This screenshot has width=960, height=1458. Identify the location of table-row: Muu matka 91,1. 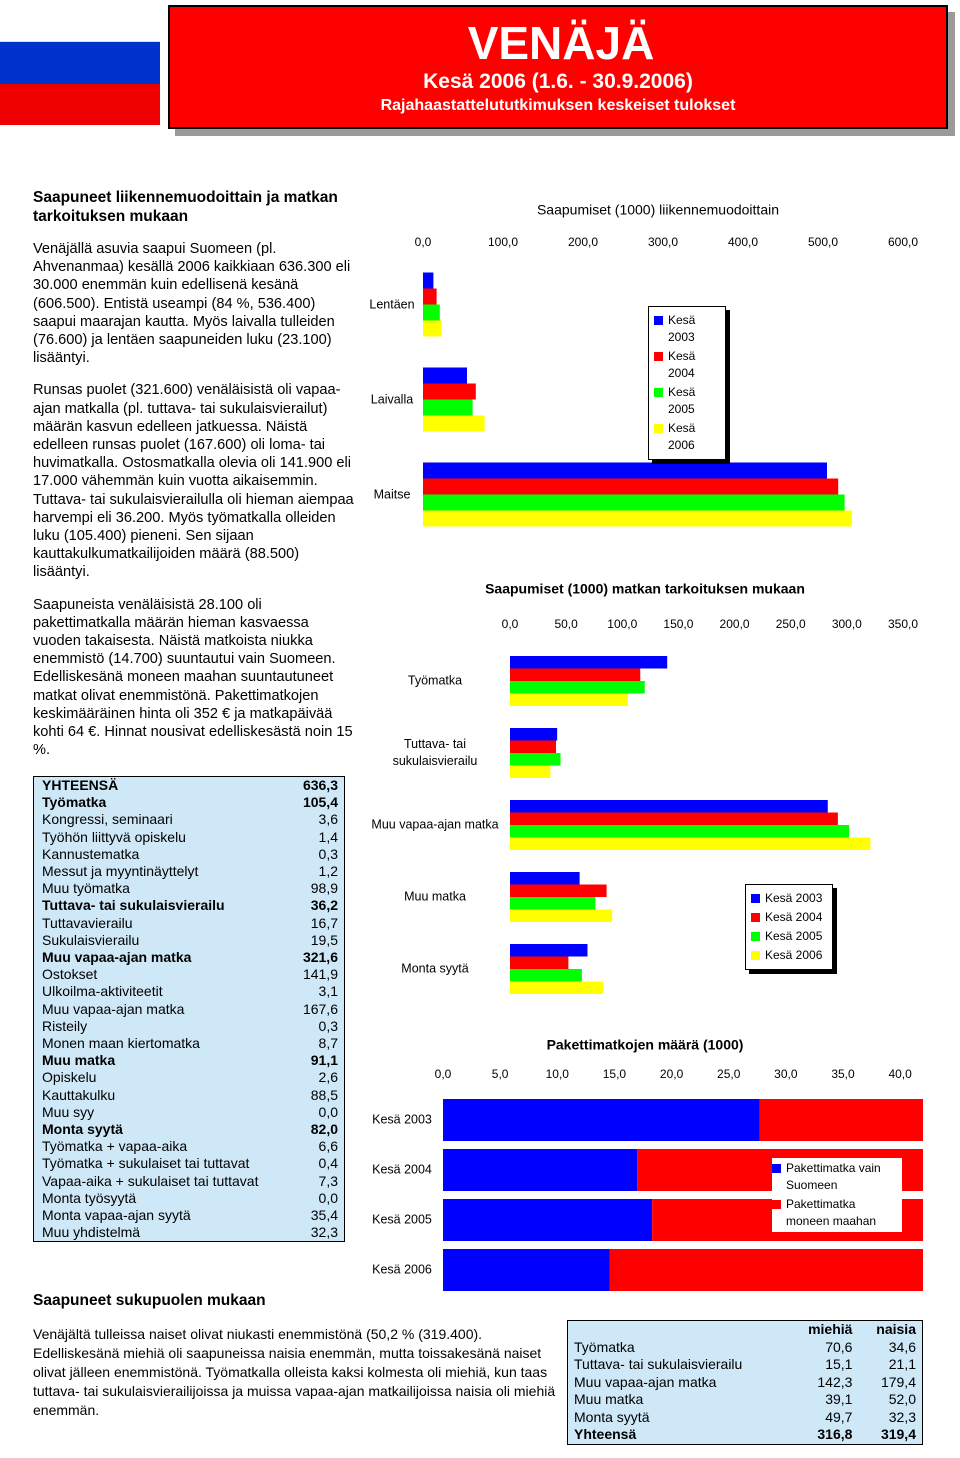
(189, 1060).